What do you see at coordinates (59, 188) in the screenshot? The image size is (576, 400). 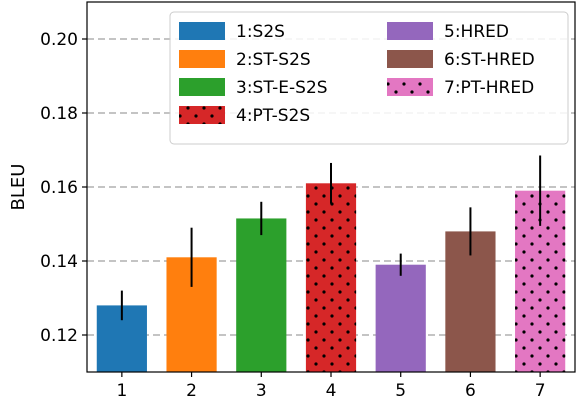 I see `y-tick-label-2: 0.16` at bounding box center [59, 188].